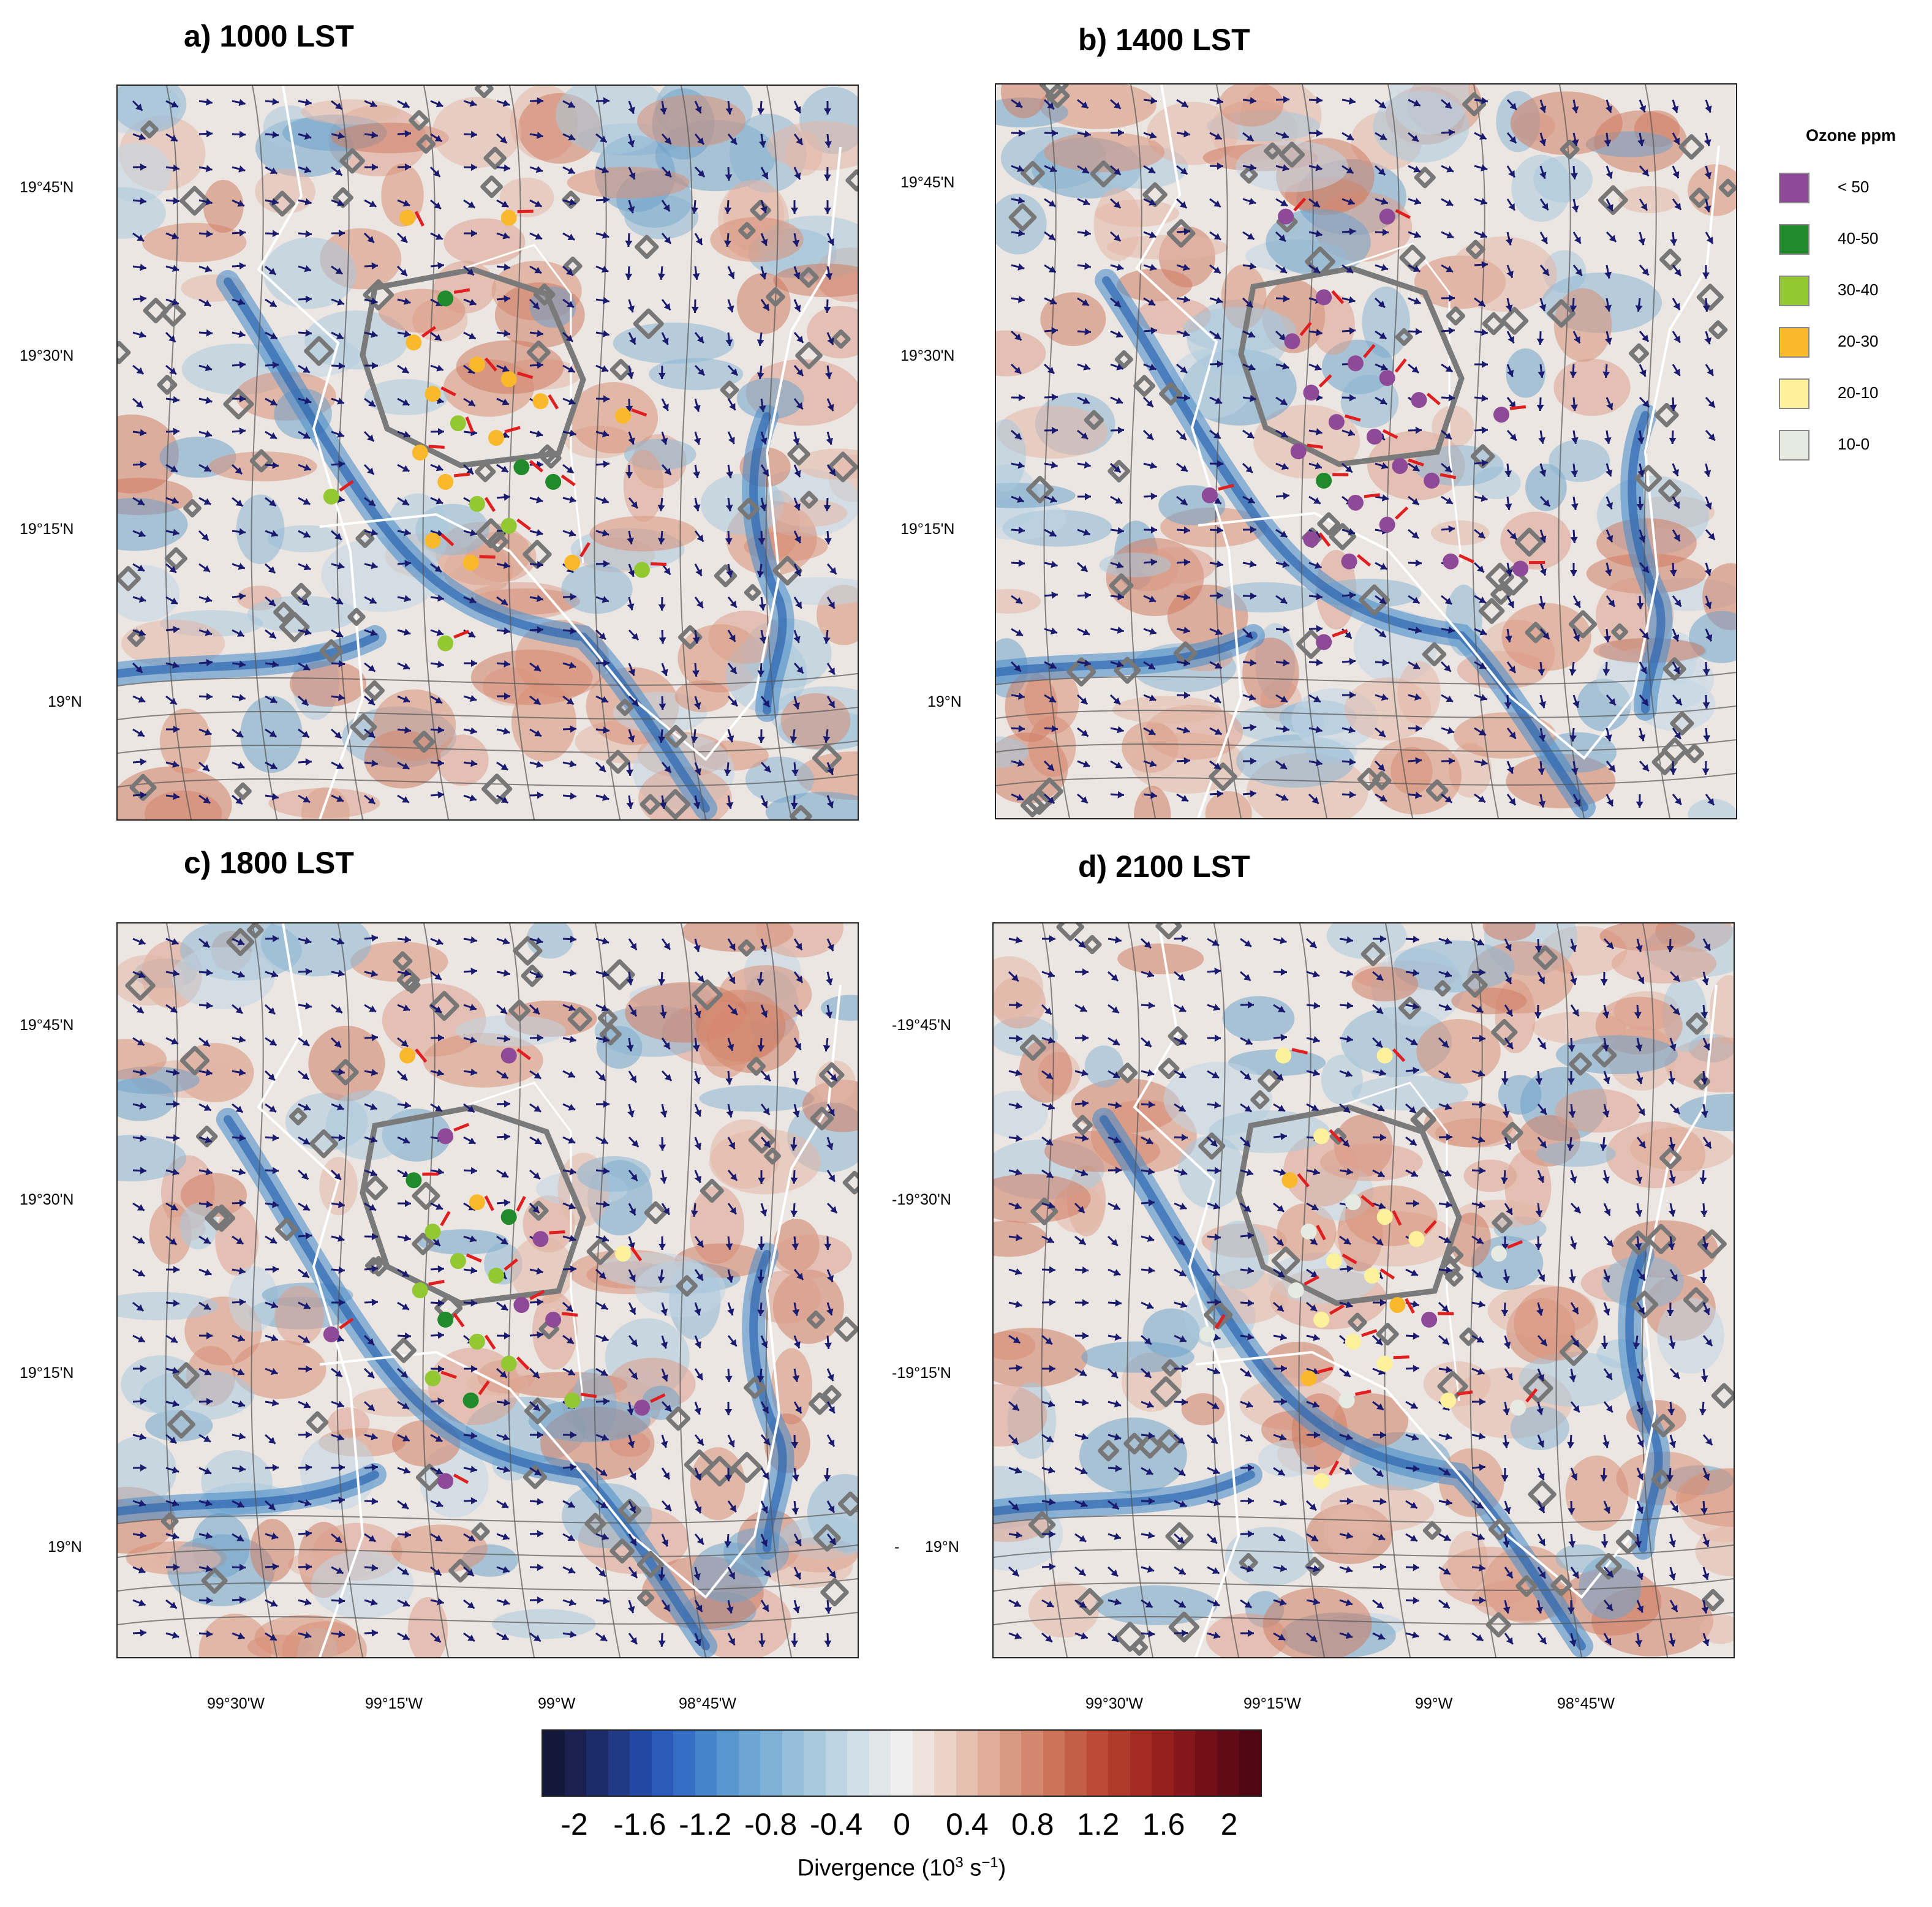 This screenshot has width=1932, height=1907. I want to click on panel-d-title: d) 2100 LST, so click(1164, 866).